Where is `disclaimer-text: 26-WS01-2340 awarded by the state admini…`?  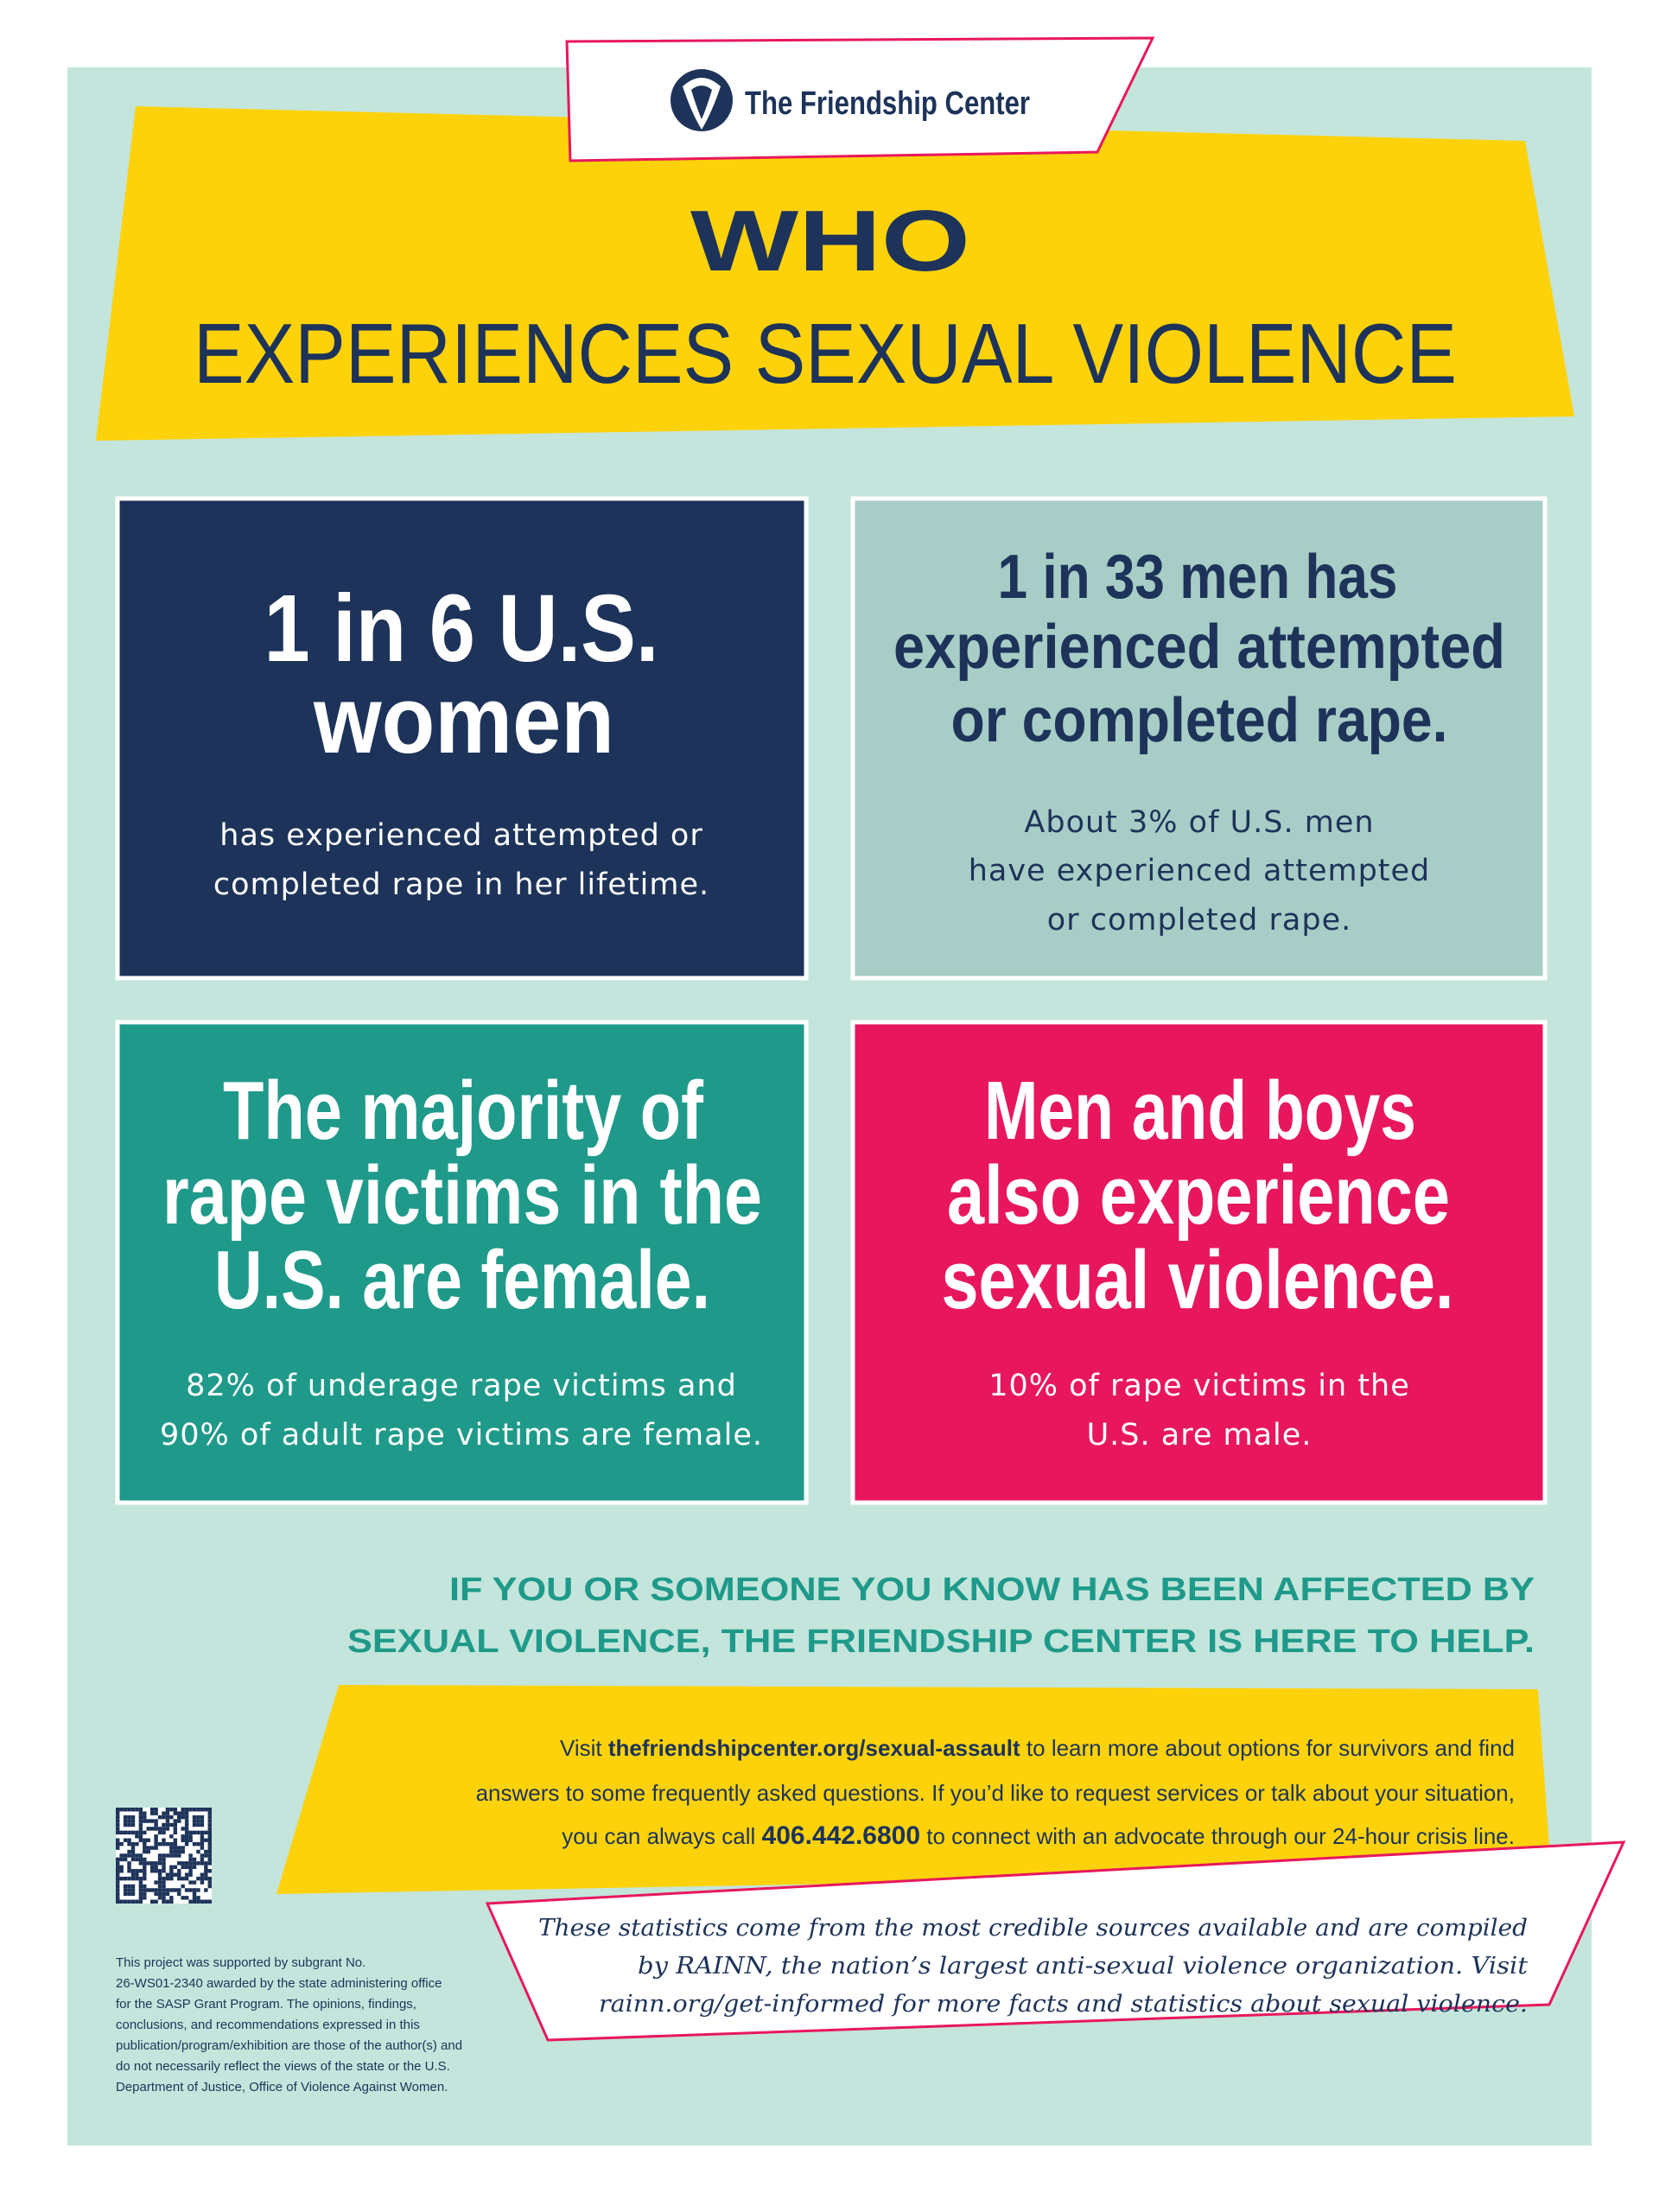 disclaimer-text: 26-WS01-2340 awarded by the state admini… is located at coordinates (279, 1983).